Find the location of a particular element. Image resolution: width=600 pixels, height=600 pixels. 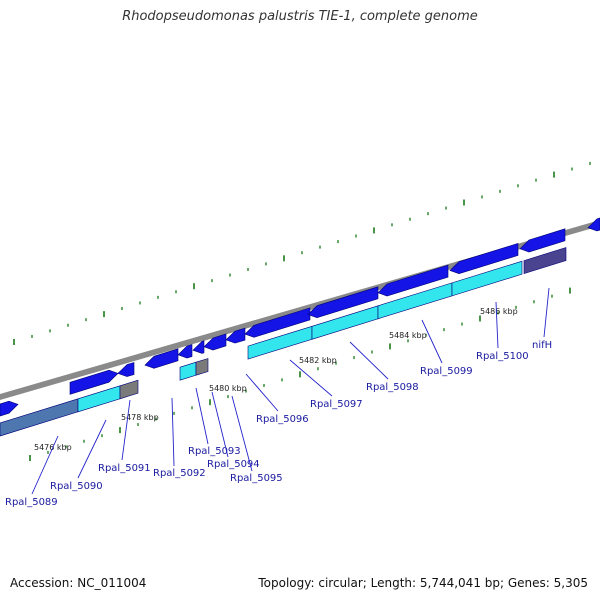

gene-label: Rpal_5093 is located at coordinates (214, 451).